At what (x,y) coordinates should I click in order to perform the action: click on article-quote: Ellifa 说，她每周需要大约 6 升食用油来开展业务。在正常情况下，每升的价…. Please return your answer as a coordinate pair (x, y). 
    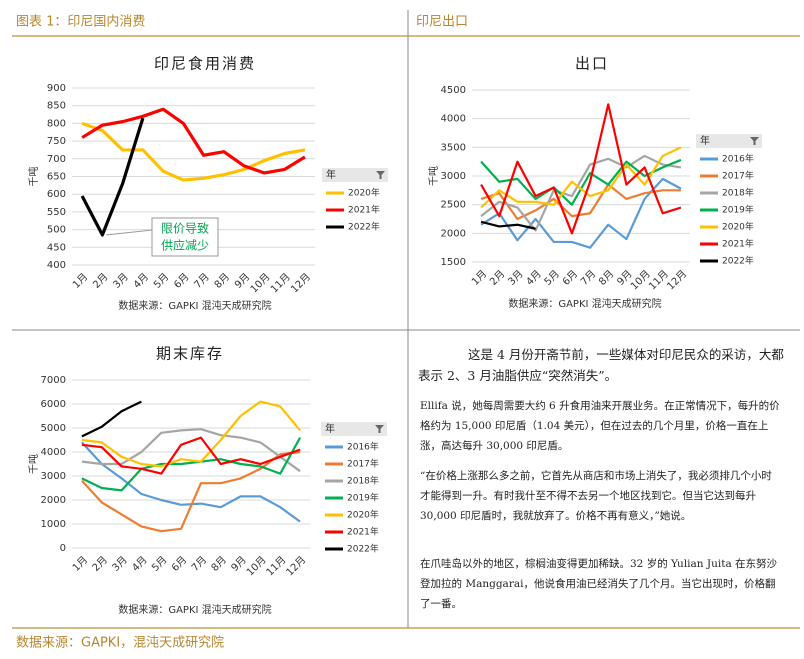
    Looking at the image, I should click on (600, 426).